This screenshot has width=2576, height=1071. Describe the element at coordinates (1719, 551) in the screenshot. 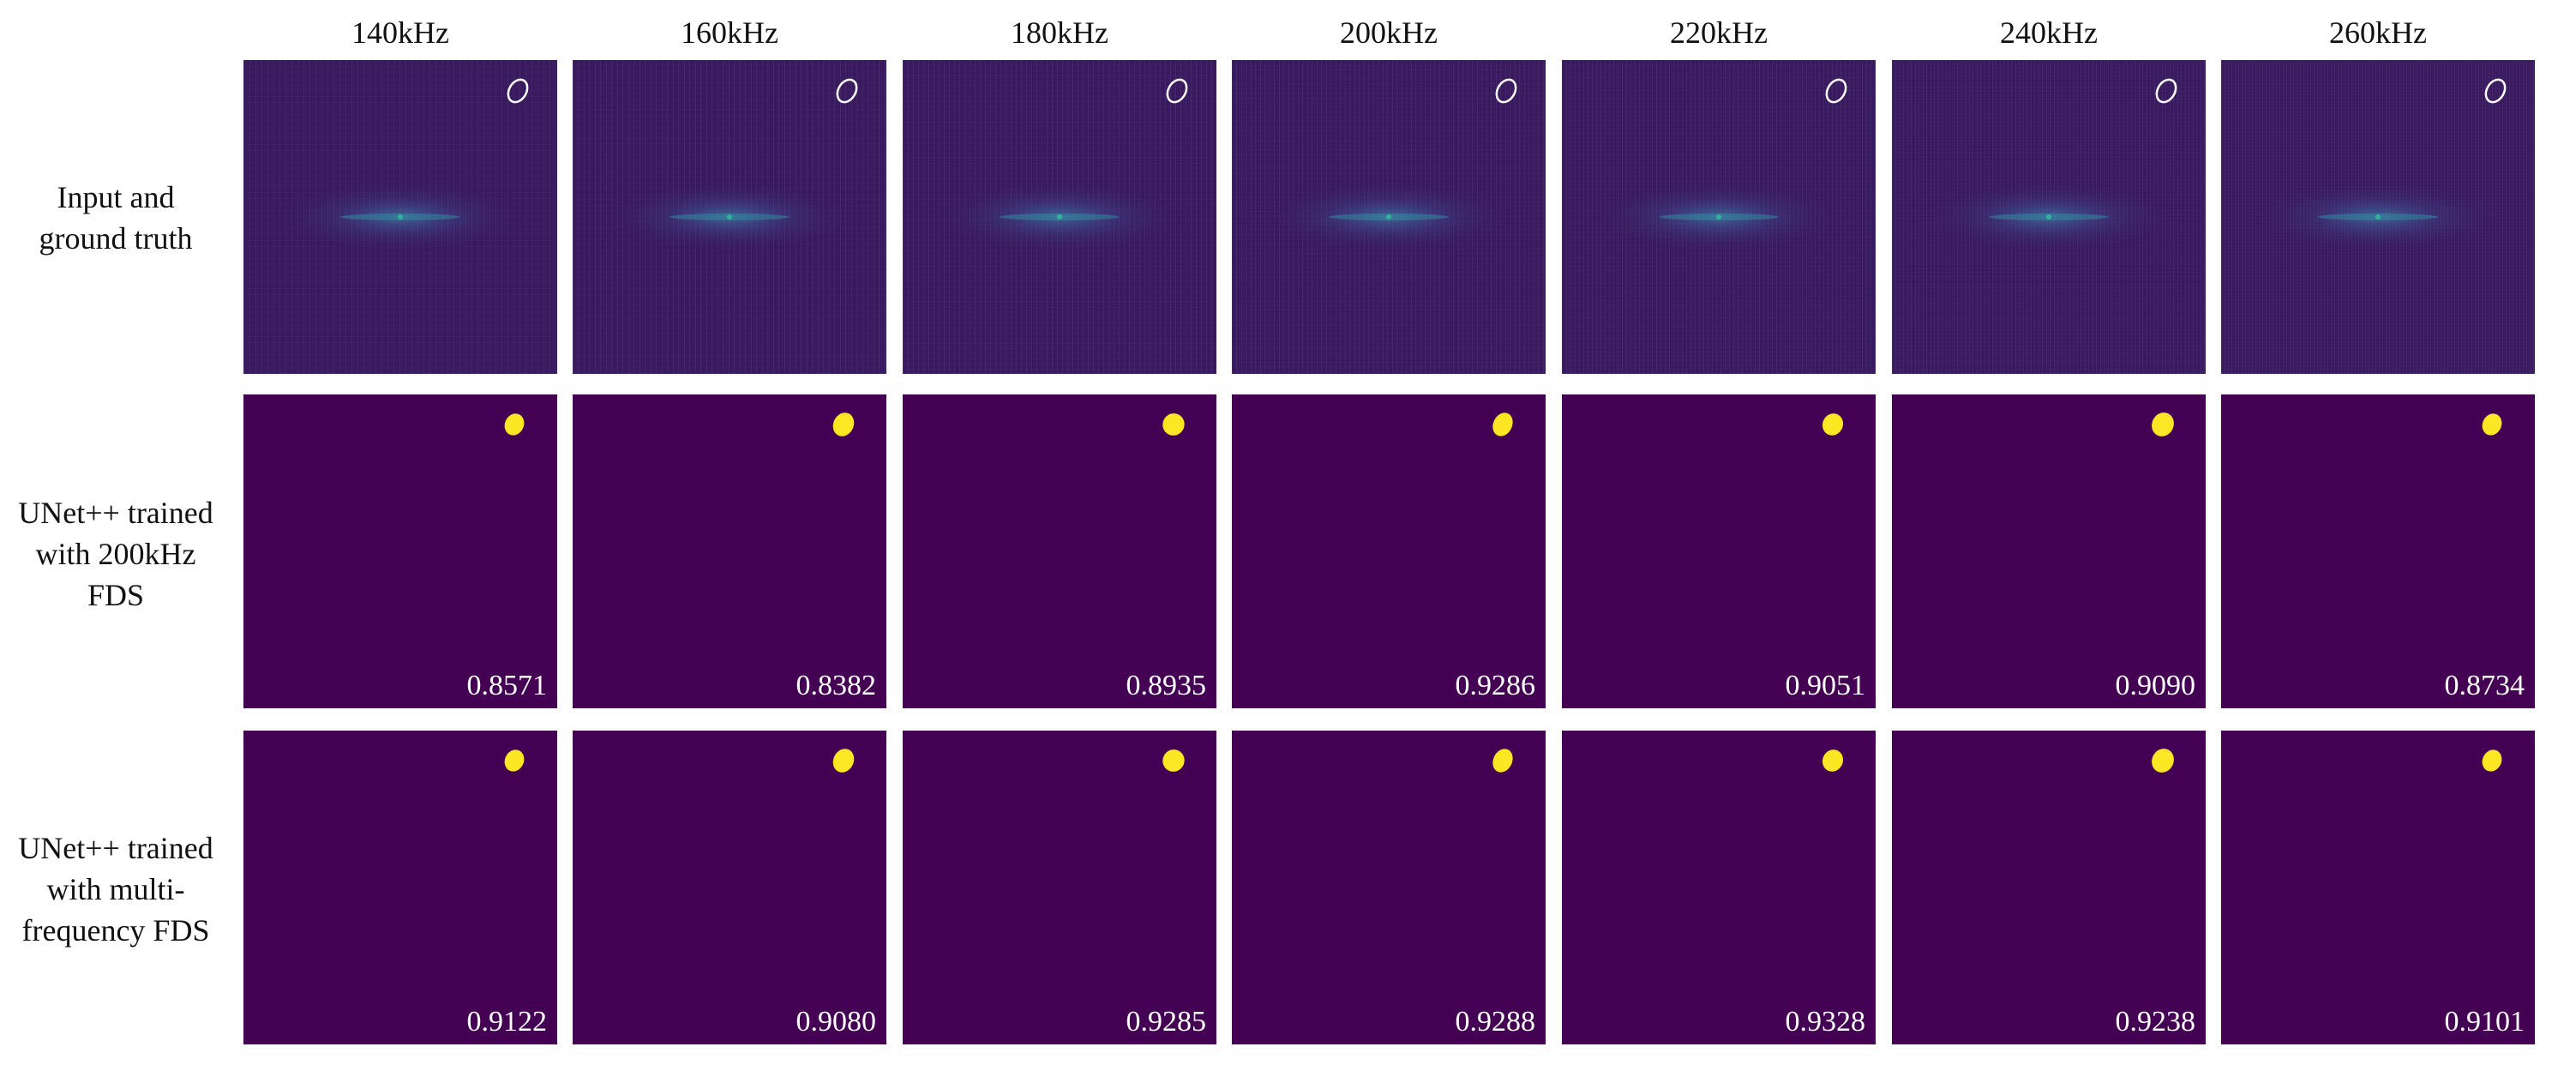

I see `pred-200khz-fds-panel-220khz: 0.9051` at that location.